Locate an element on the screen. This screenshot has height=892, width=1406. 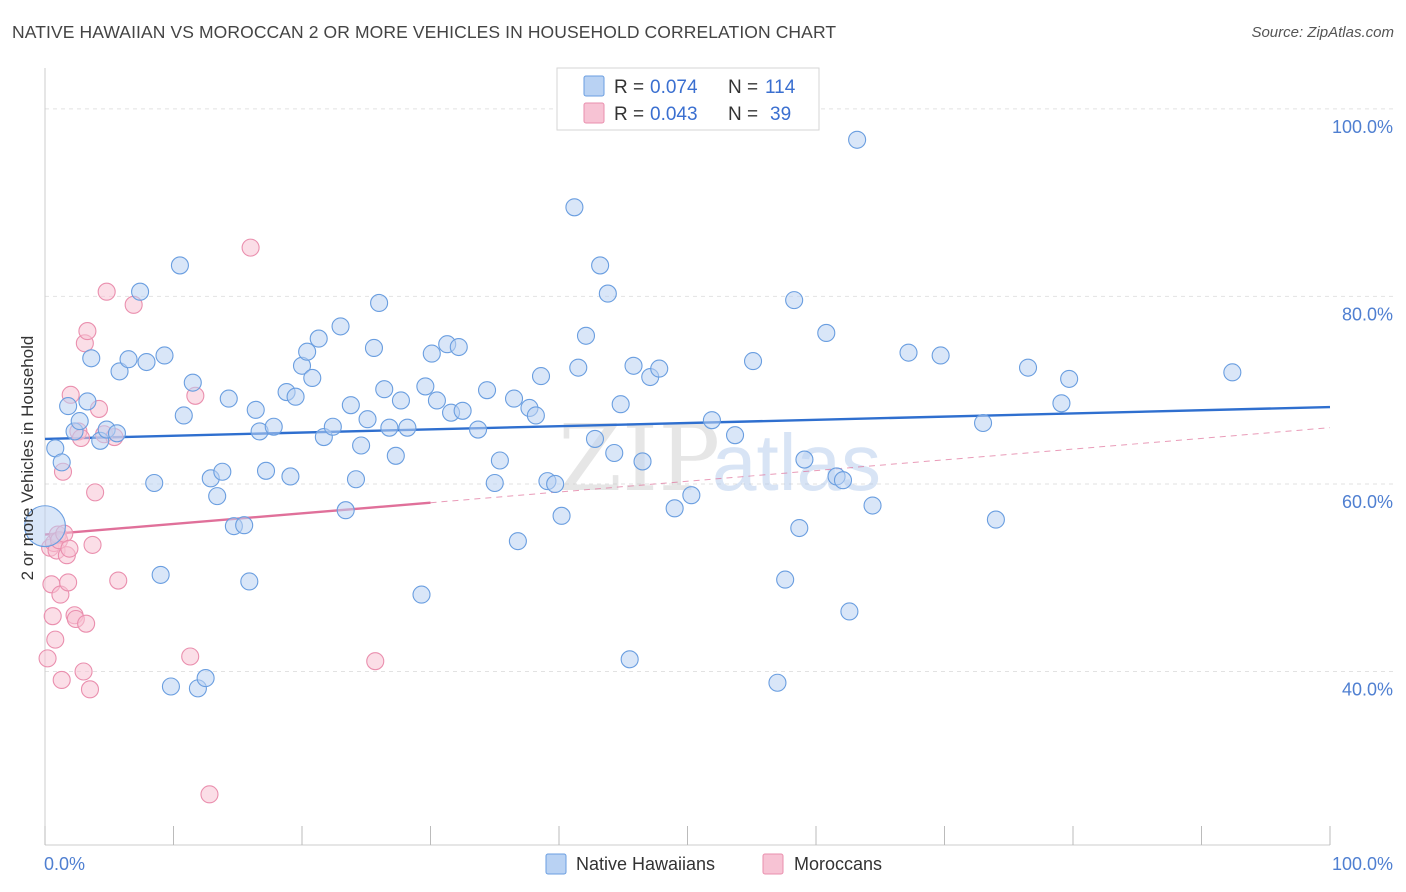
source-label: Source: ZipAtlas.com is located at coordinates (1322, 32).